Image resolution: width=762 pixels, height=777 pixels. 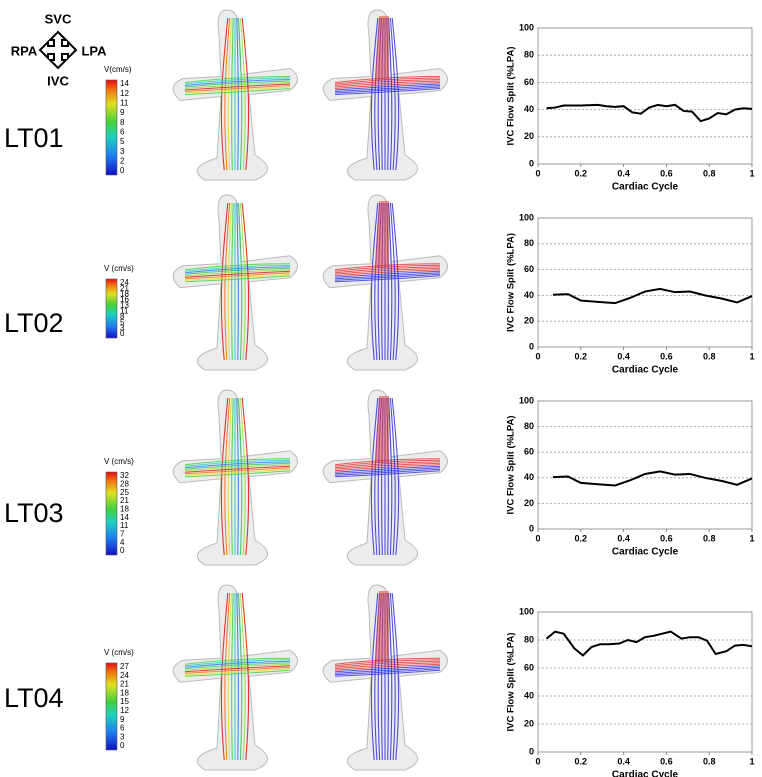 I want to click on colorbar-tick-label: 15, so click(x=124, y=701).